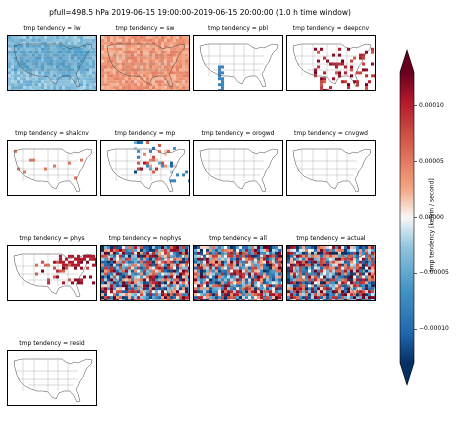 The width and height of the screenshot is (474, 437). Describe the element at coordinates (238, 133) in the screenshot. I see `panel-title: tmp tendency = orogwd` at that location.